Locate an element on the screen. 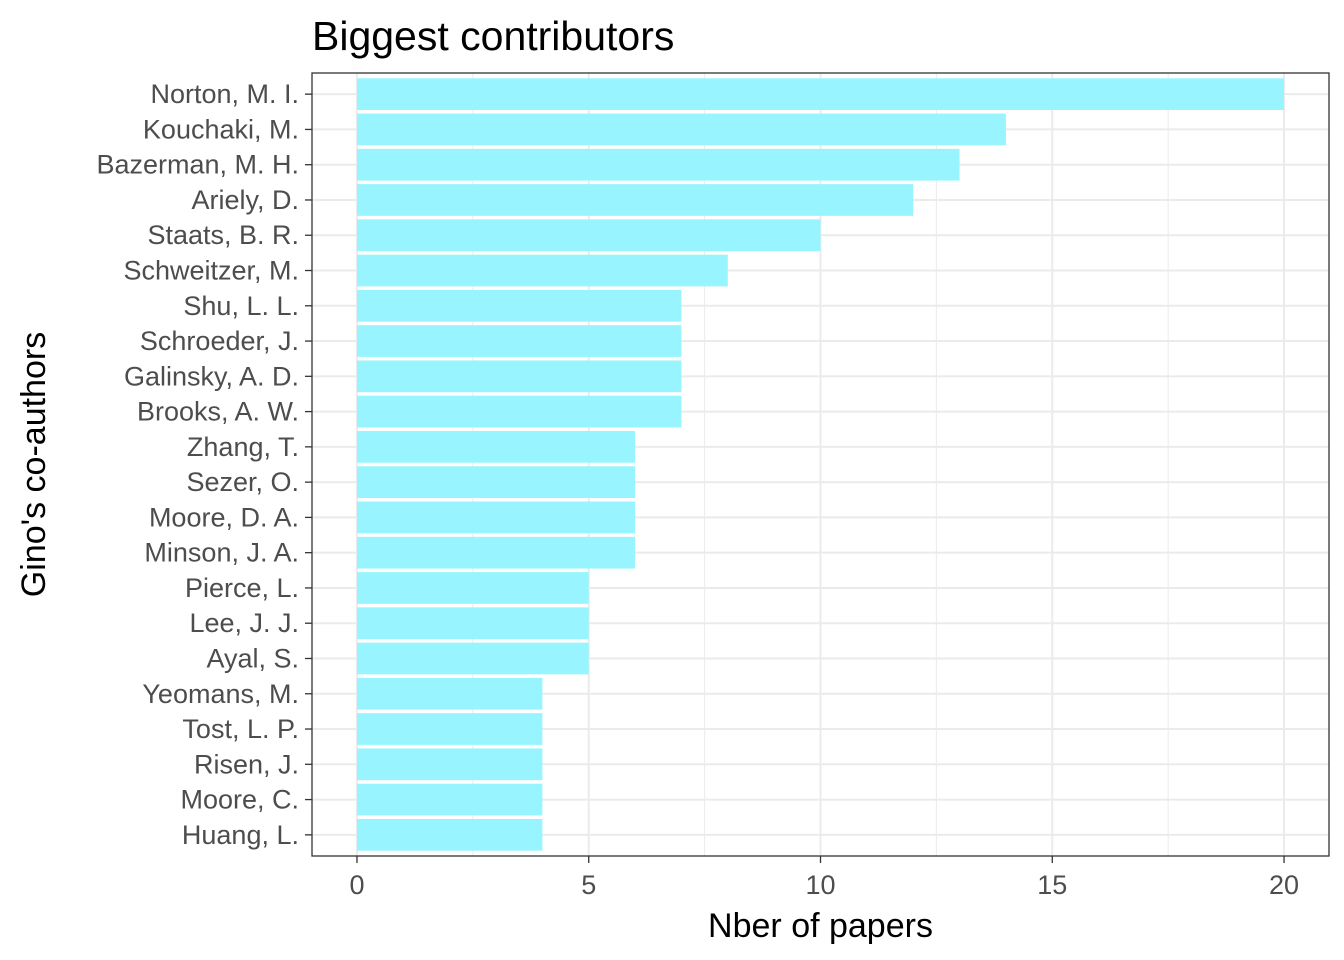  y-tick-label: Risen, J. is located at coordinates (246, 764).